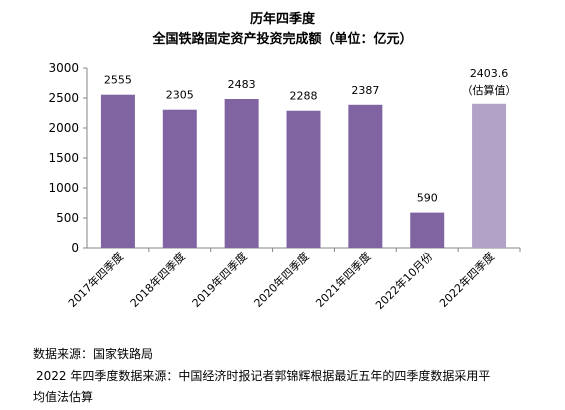 This screenshot has width=565, height=410. What do you see at coordinates (67, 218) in the screenshot?
I see `y-tick-label: 500` at bounding box center [67, 218].